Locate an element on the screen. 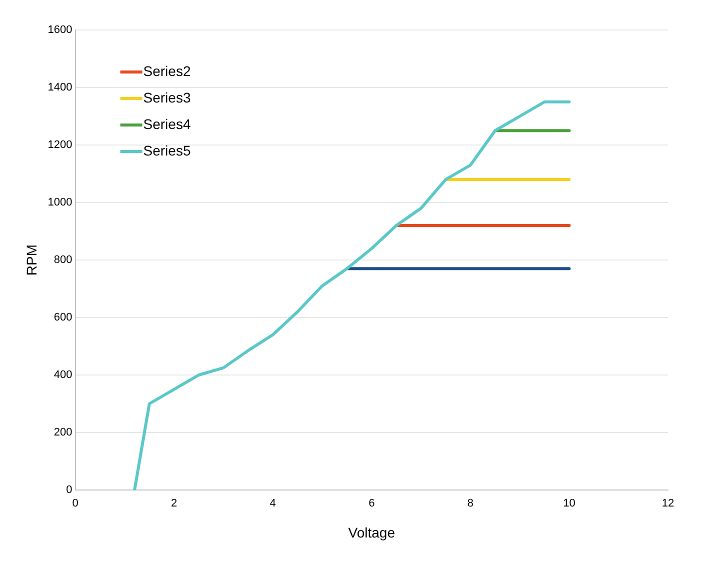 Image resolution: width=704 pixels, height=576 pixels. y-tick-label: 600 is located at coordinates (63, 318).